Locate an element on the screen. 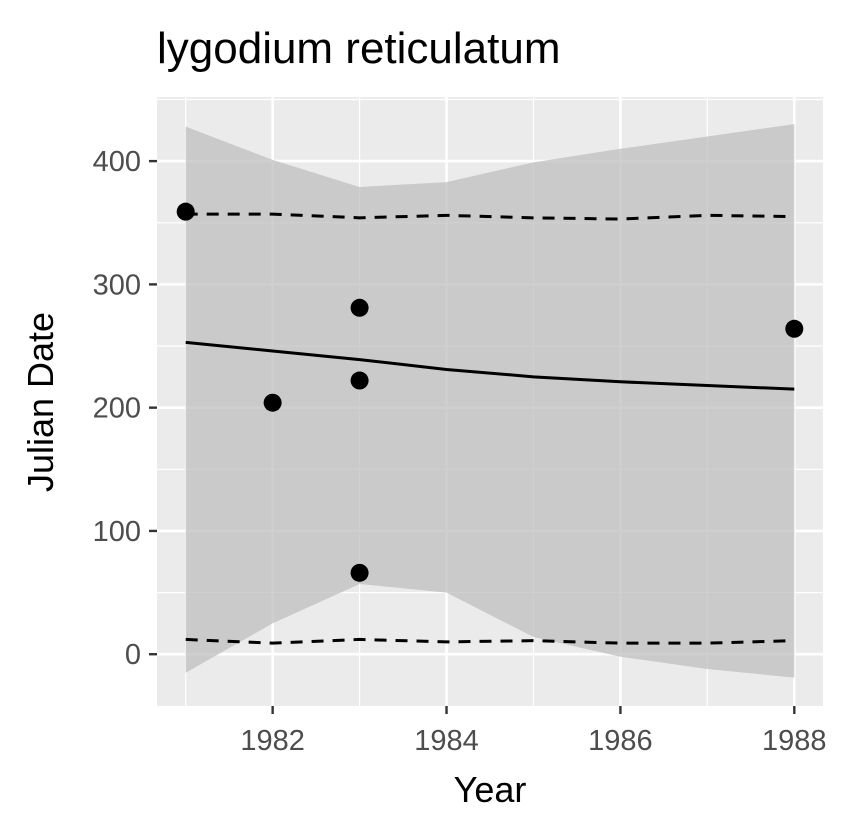 This screenshot has width=846, height=835. chart-title: lygodium reticulatum is located at coordinates (359, 48).